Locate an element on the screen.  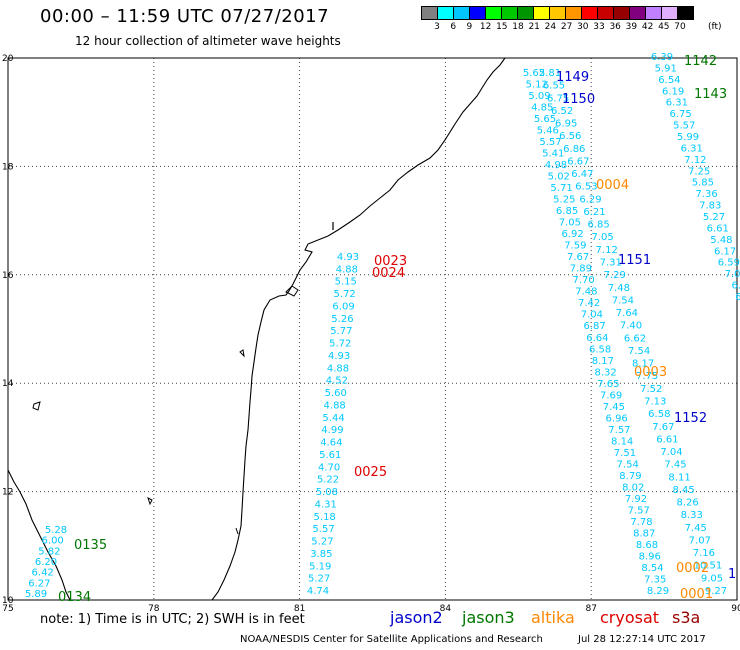
wave-height-value: 8.29 is located at coordinates (658, 591).